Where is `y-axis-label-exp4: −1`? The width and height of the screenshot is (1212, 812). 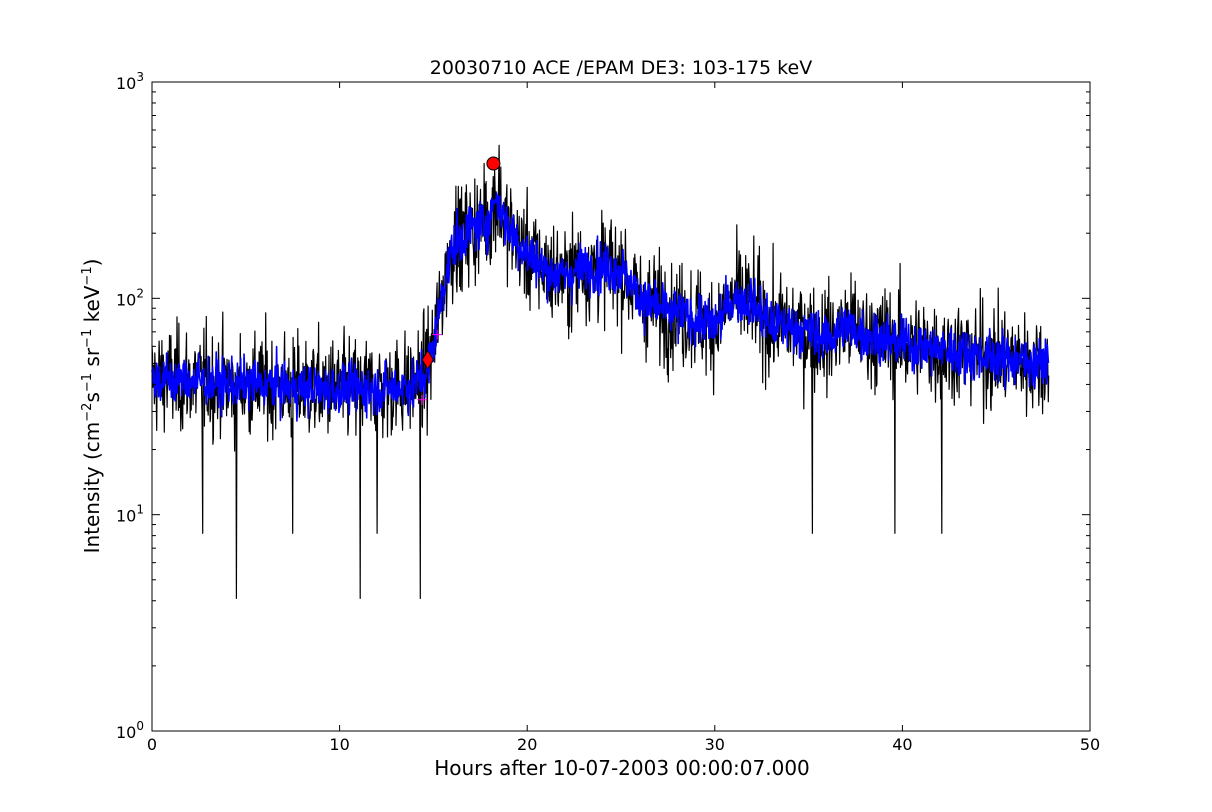 y-axis-label-exp4: −1 is located at coordinates (87, 275).